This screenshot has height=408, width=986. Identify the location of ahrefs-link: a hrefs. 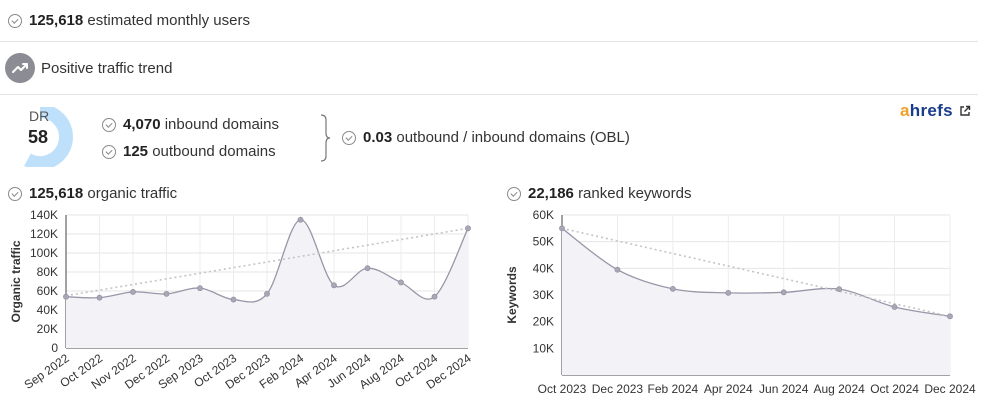
(935, 111).